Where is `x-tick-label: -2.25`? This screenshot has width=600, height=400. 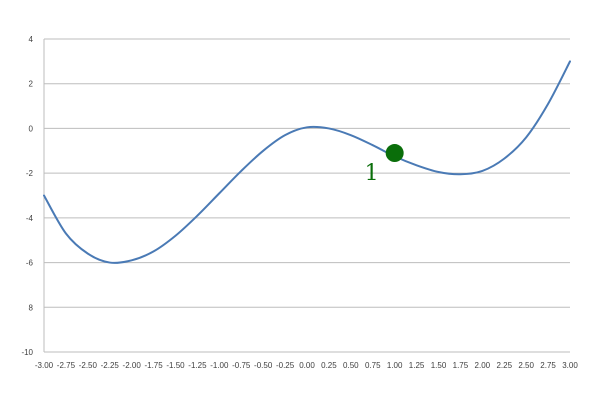 x-tick-label: -2.25 is located at coordinates (110, 365).